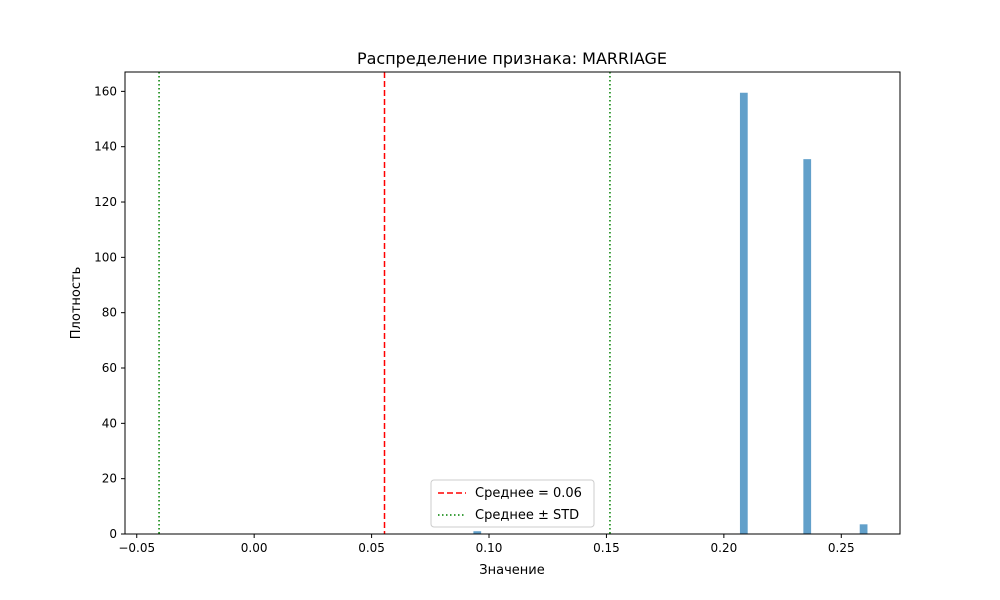 The height and width of the screenshot is (600, 1000). What do you see at coordinates (371, 548) in the screenshot?
I see `x-tick-label: 0.05` at bounding box center [371, 548].